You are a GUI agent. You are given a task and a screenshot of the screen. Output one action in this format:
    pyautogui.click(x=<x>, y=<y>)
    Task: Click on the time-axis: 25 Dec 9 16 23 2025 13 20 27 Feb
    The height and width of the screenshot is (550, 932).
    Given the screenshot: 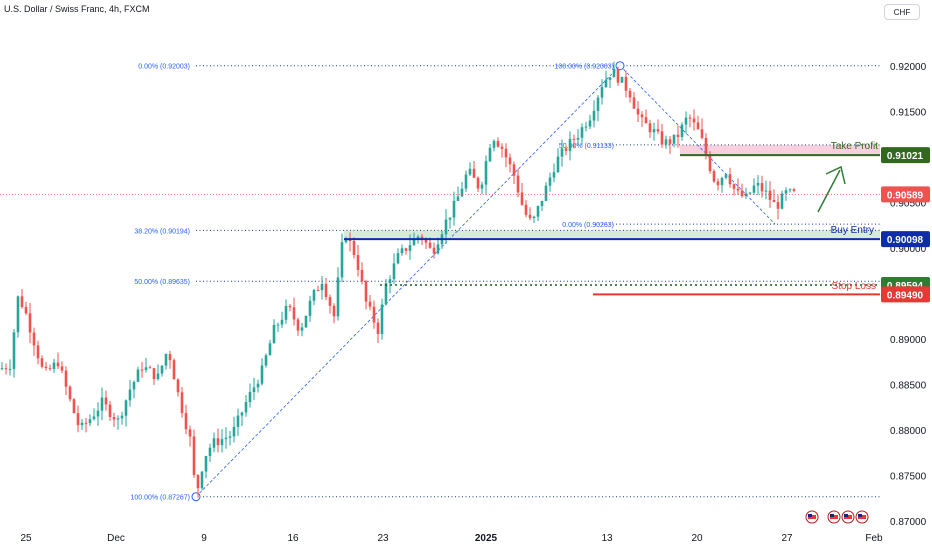 What is the action you would take?
    pyautogui.click(x=451, y=538)
    